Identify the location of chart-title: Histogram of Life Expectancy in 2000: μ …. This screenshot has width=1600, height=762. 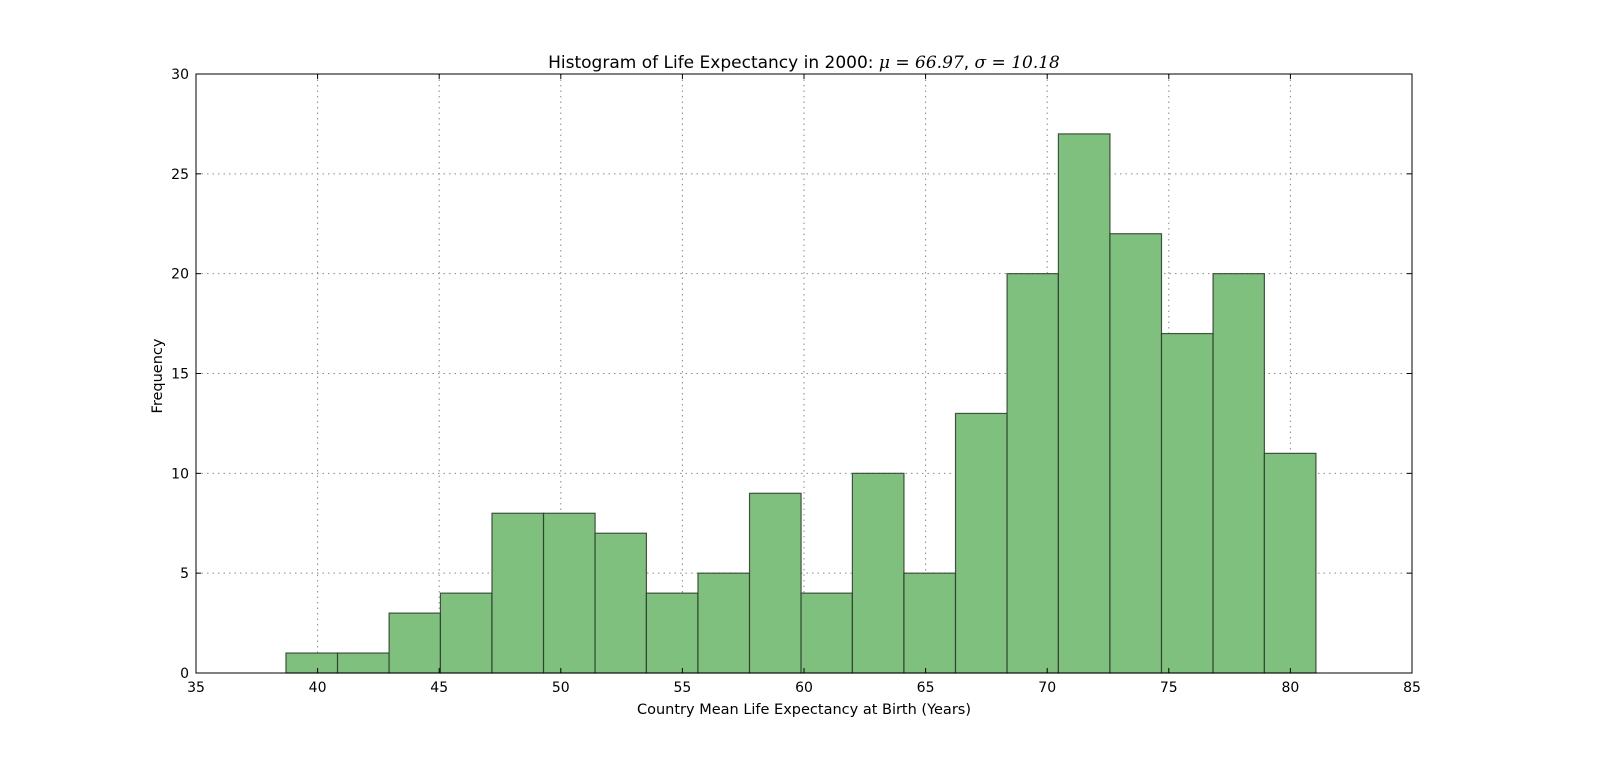
(804, 63).